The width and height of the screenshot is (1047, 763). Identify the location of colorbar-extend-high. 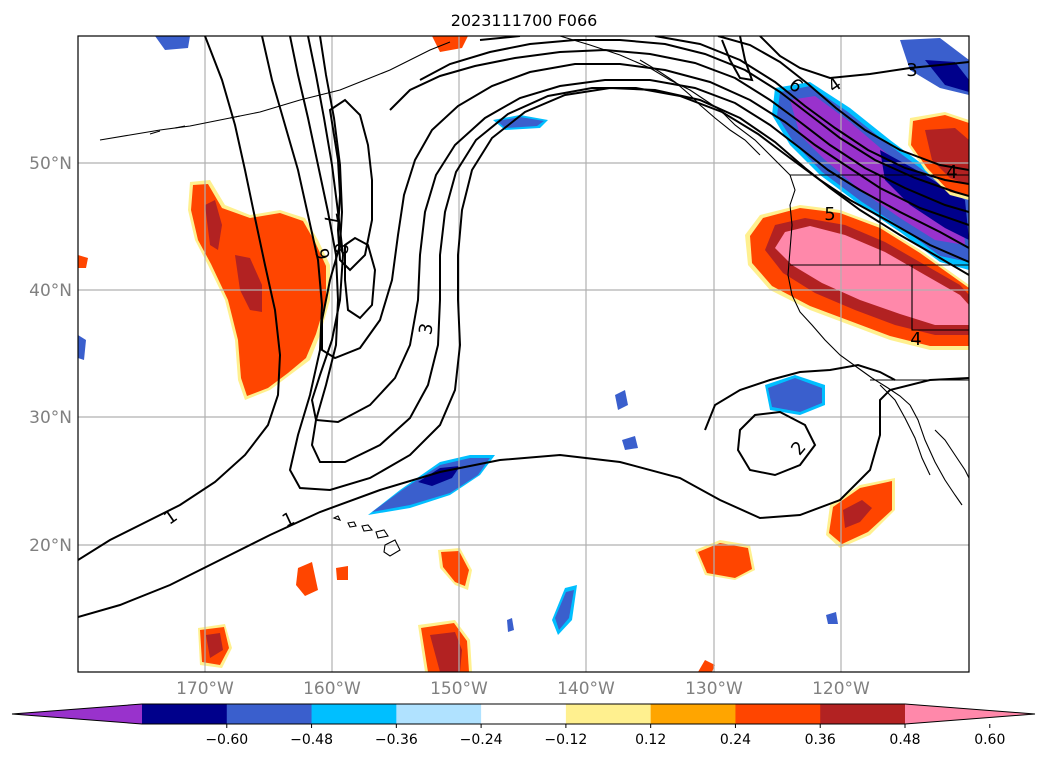
(970, 714).